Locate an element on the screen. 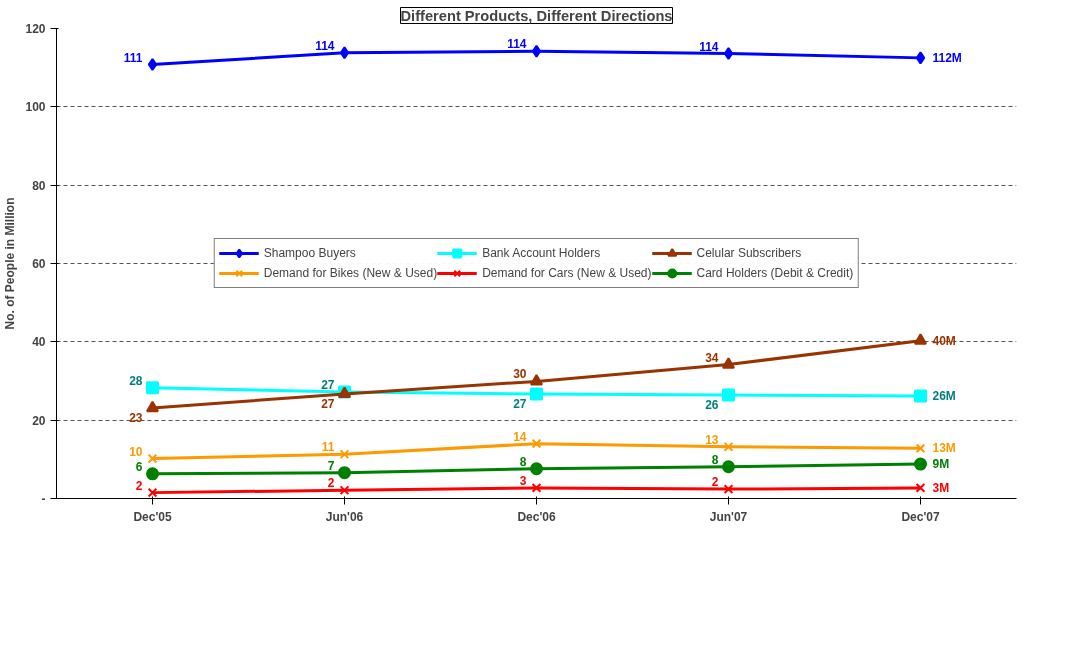 The width and height of the screenshot is (1089, 649). data-label: 34 is located at coordinates (712, 357).